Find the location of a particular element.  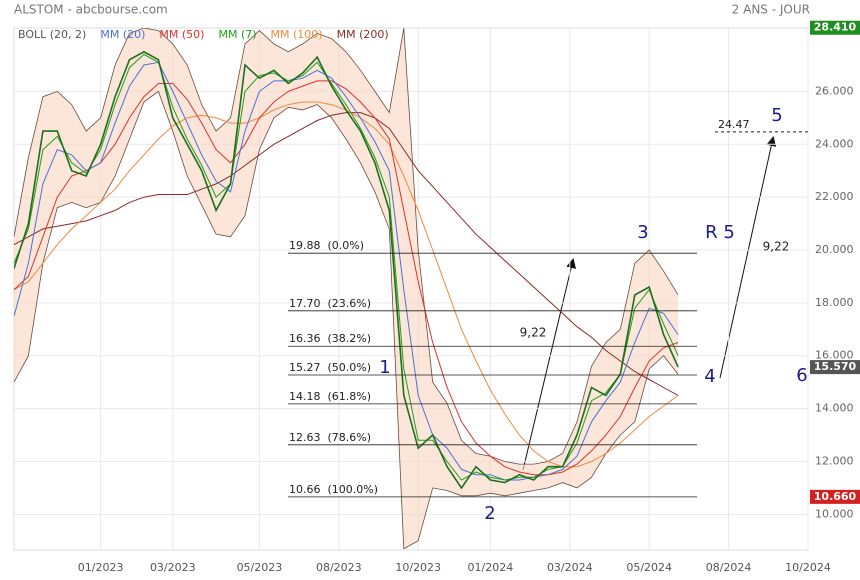

x-tick-label: 08/2023 is located at coordinates (339, 567).